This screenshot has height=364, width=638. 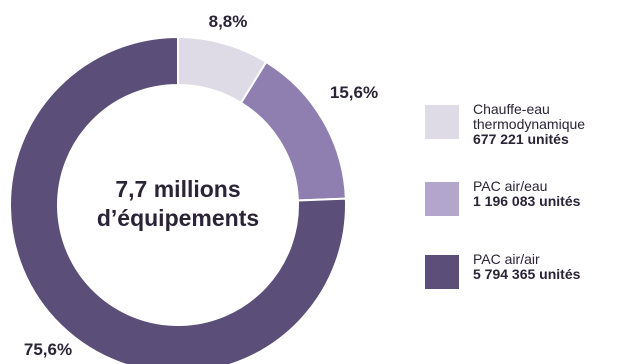 What do you see at coordinates (442, 199) in the screenshot?
I see `legend-swatch-pac-air-eau` at bounding box center [442, 199].